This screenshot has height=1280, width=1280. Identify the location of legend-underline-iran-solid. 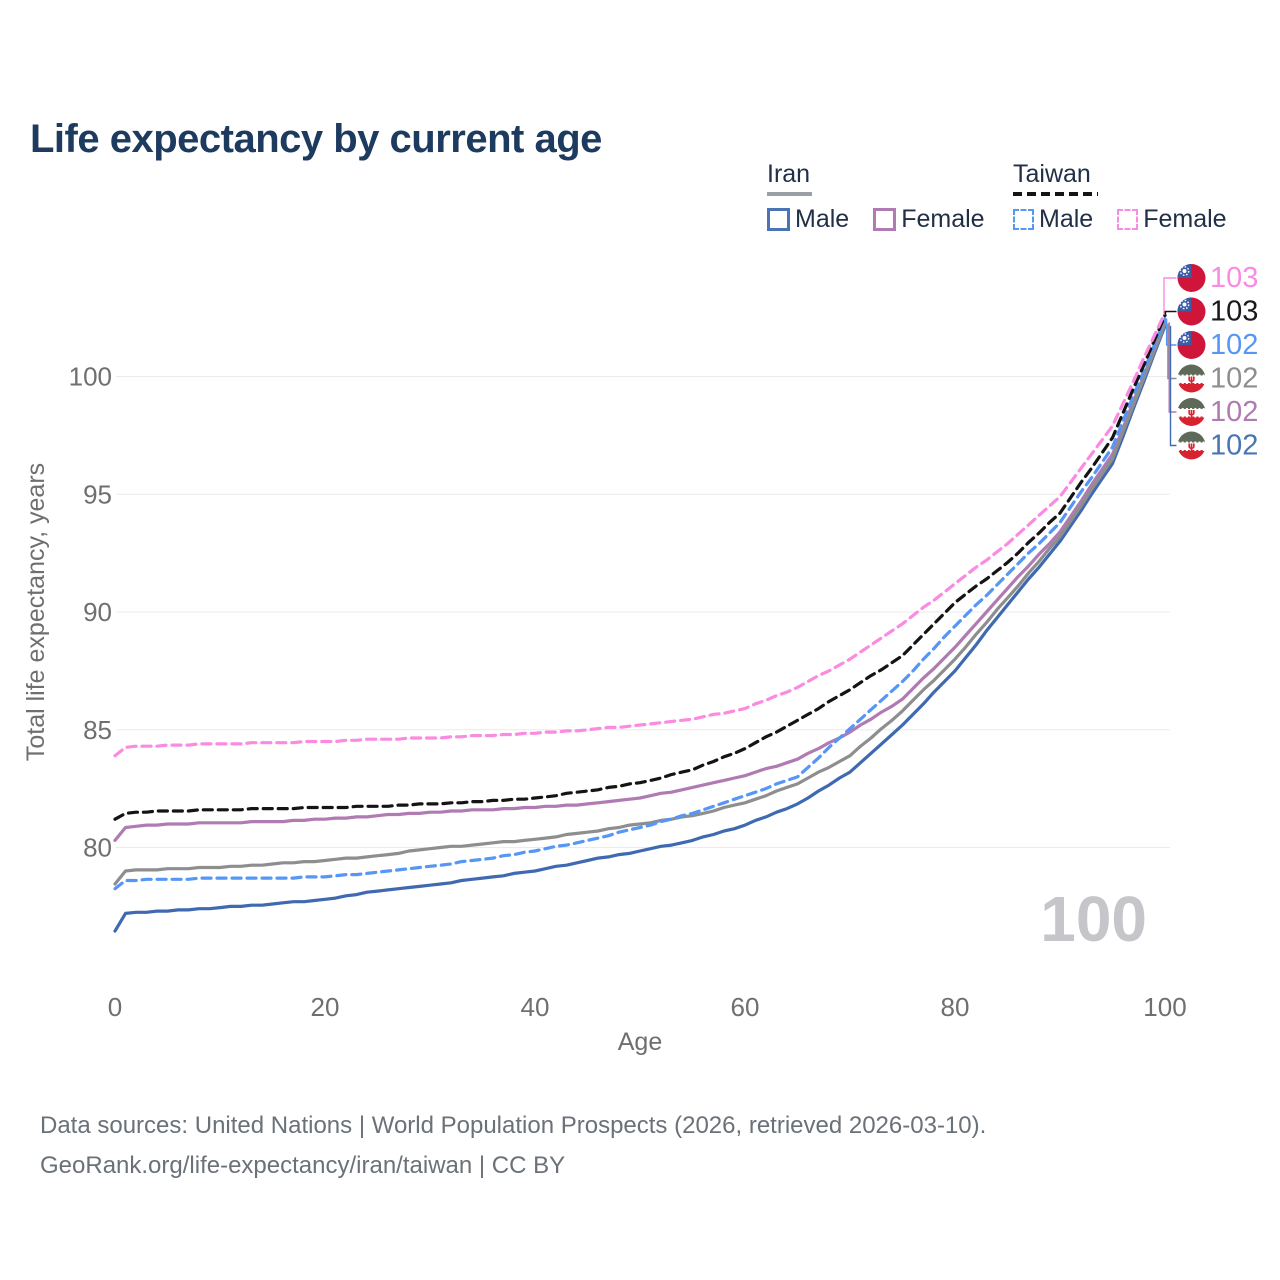
(789, 194).